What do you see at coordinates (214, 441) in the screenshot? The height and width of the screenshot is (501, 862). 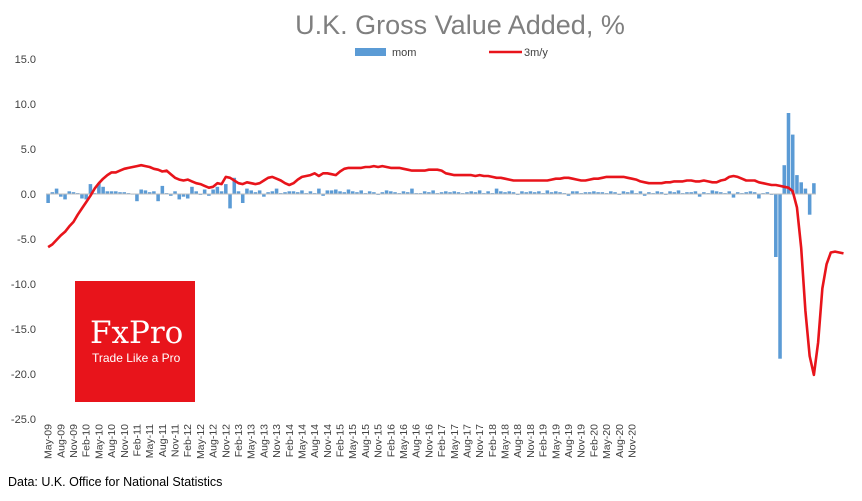 I see `x-tick-label: Aug-12` at bounding box center [214, 441].